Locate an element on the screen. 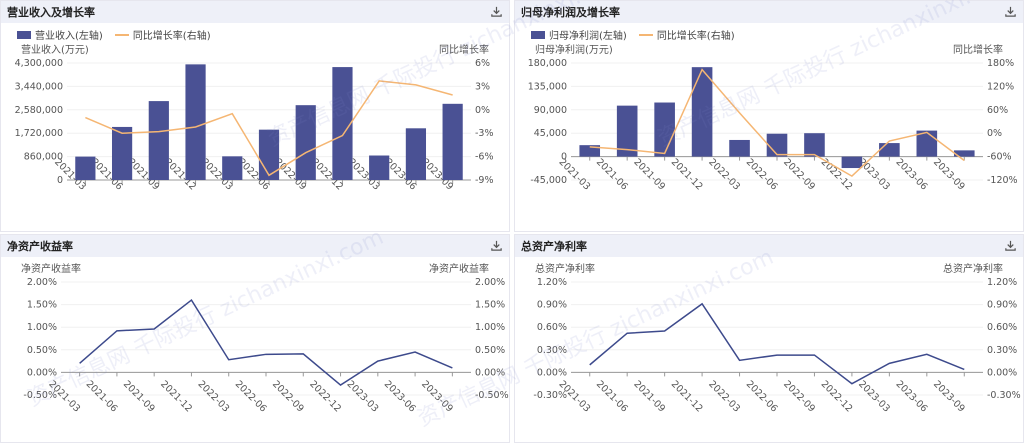 The height and width of the screenshot is (444, 1024). y-tick-left: -45,000 is located at coordinates (548, 180).